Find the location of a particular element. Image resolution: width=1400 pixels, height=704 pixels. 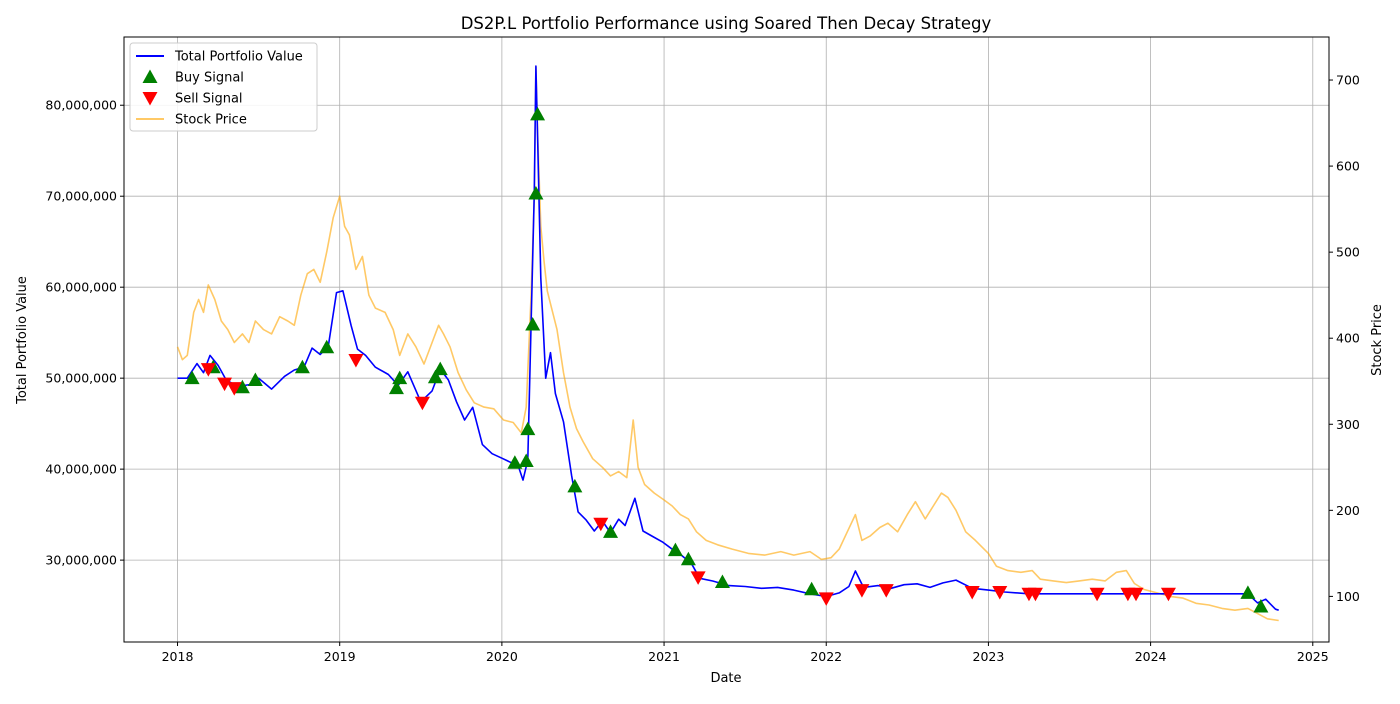

x-tick-label: 2021 is located at coordinates (664, 656).